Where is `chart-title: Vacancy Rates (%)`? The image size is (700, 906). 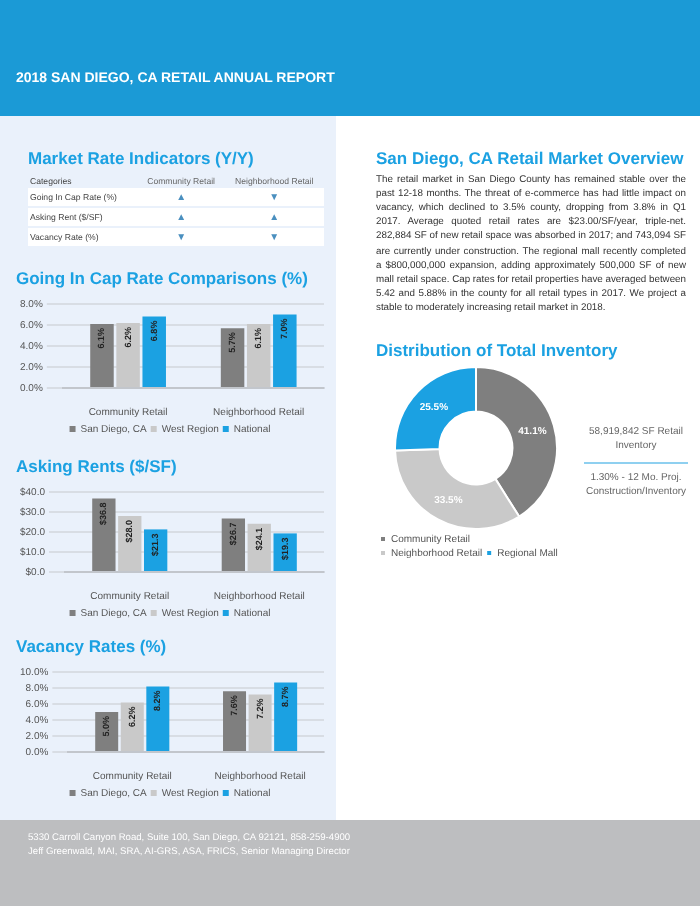
chart-title: Vacancy Rates (%) is located at coordinates (92, 646).